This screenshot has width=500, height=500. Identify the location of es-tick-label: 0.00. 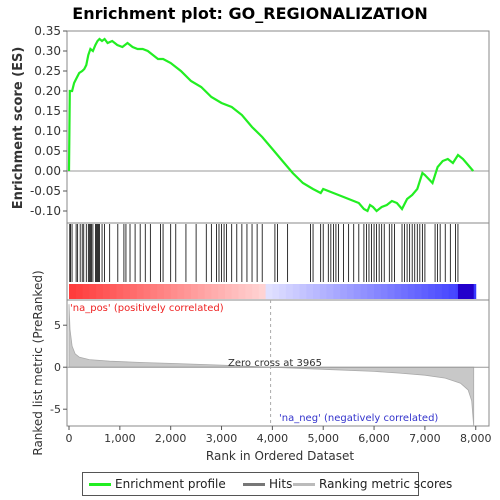
(47, 171).